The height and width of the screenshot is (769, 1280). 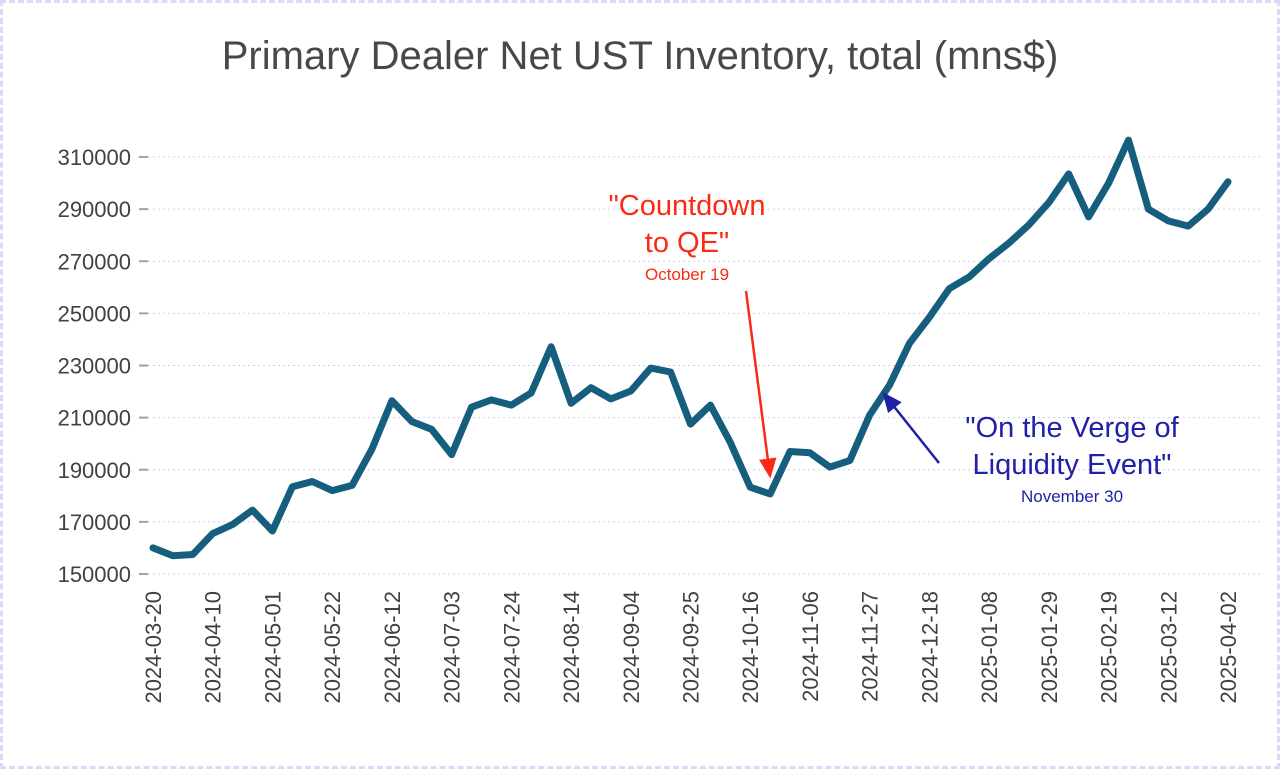 What do you see at coordinates (1049, 647) in the screenshot?
I see `x-axis-label: 2025-01-29` at bounding box center [1049, 647].